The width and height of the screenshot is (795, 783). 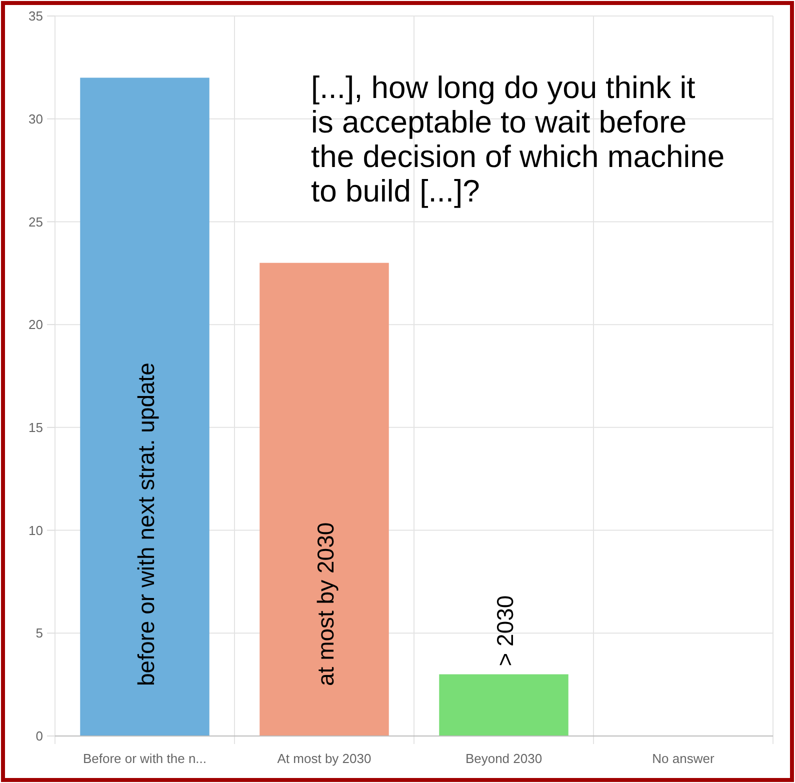 What do you see at coordinates (145, 524) in the screenshot?
I see `annotation: before or with next strat. update` at bounding box center [145, 524].